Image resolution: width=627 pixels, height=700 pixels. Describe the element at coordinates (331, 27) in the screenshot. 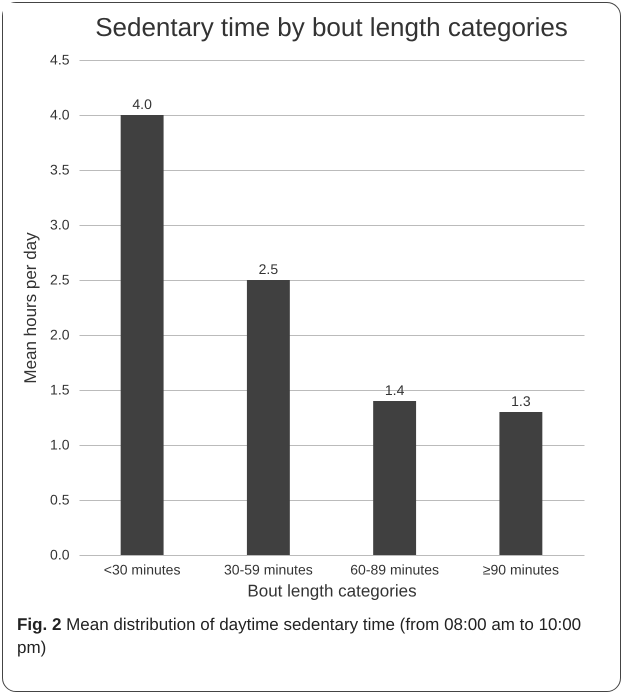

I see `chart-title: Sedentary time by bout length categories` at that location.